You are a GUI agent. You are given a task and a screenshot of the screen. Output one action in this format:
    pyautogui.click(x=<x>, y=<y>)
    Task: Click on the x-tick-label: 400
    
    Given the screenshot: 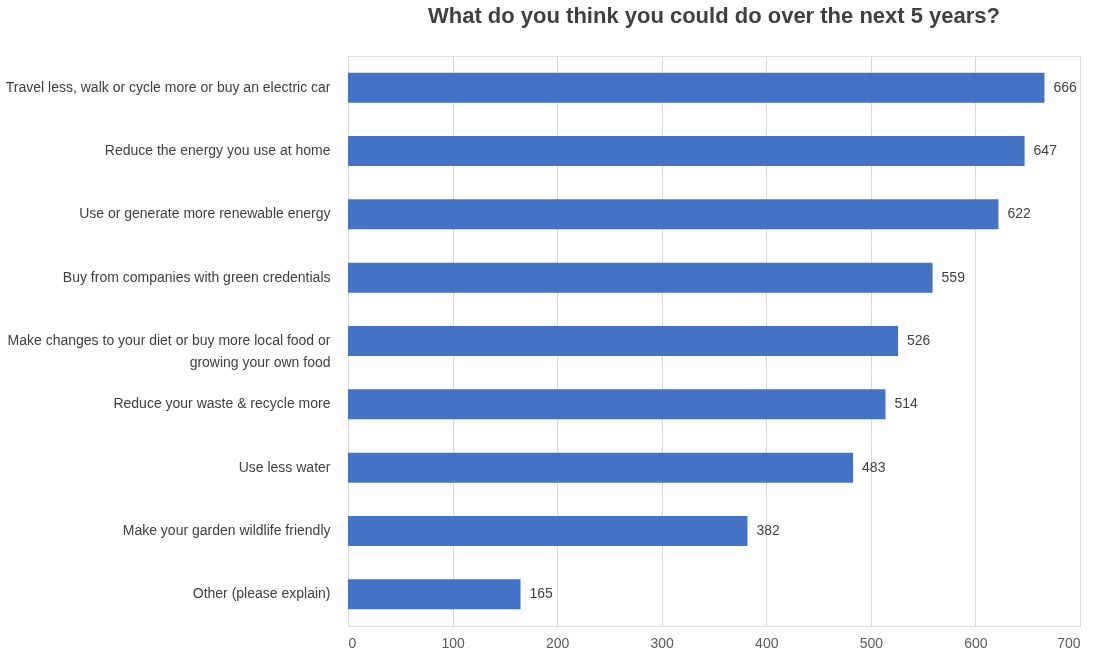 What is the action you would take?
    pyautogui.click(x=767, y=642)
    